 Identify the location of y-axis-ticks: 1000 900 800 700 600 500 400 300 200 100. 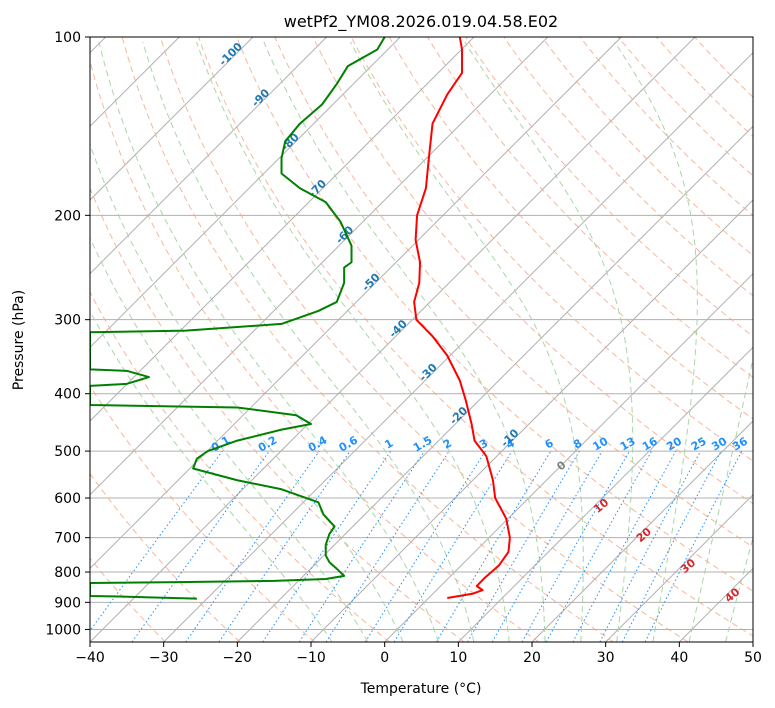
(67, 334).